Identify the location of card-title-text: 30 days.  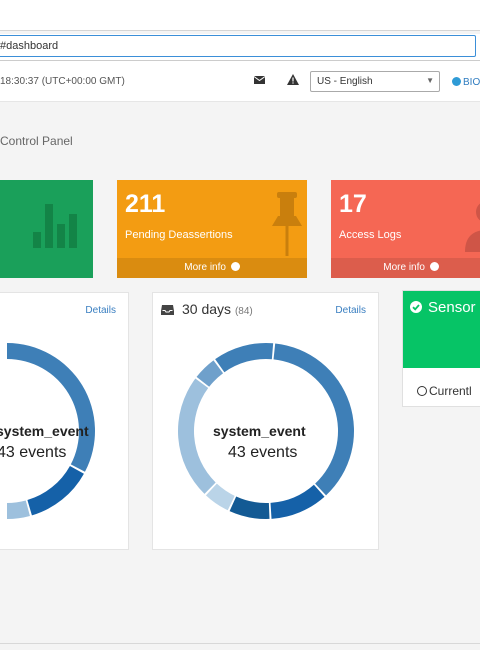
(207, 309).